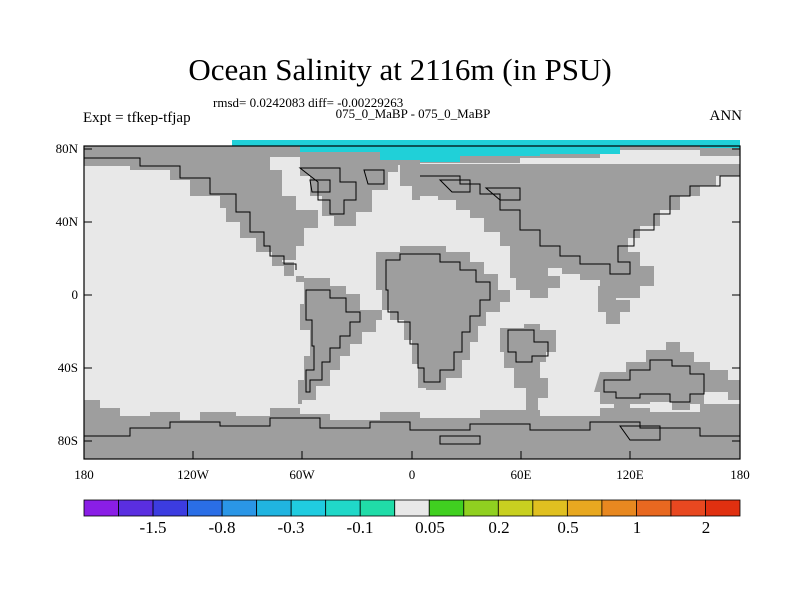  What do you see at coordinates (349, 192) in the screenshot?
I see `greenland` at bounding box center [349, 192].